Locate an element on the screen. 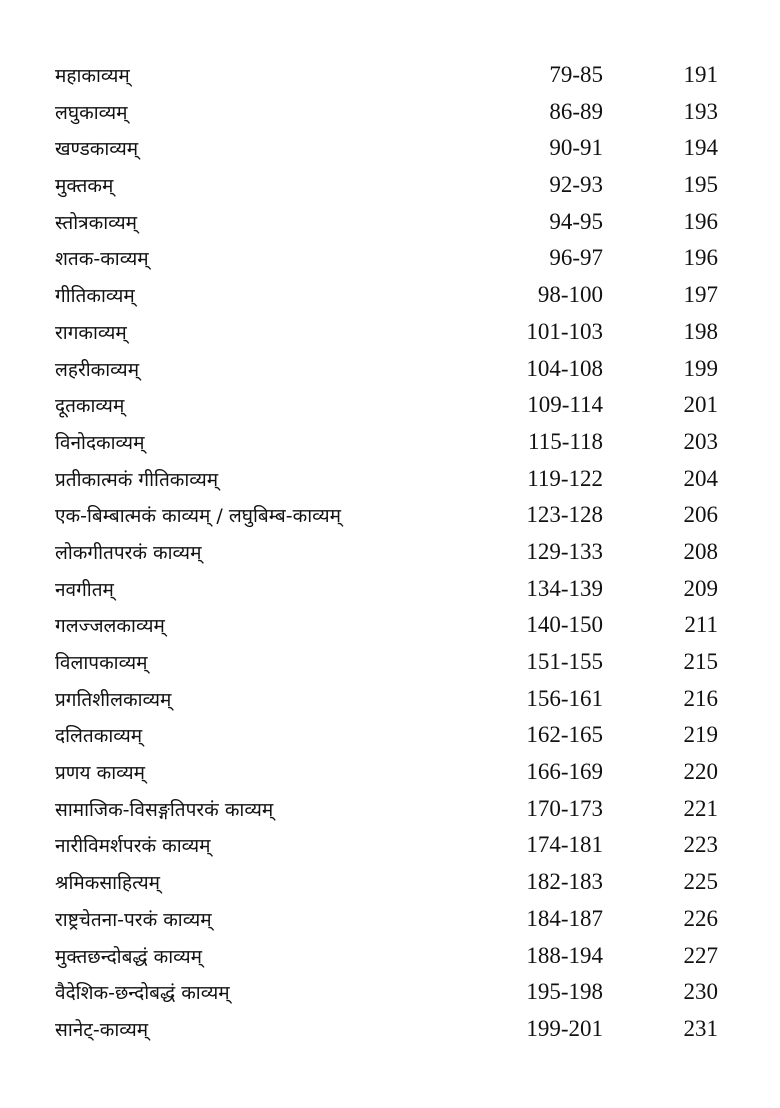  entry-title: प्रणय काव्यम् is located at coordinates (100, 773).